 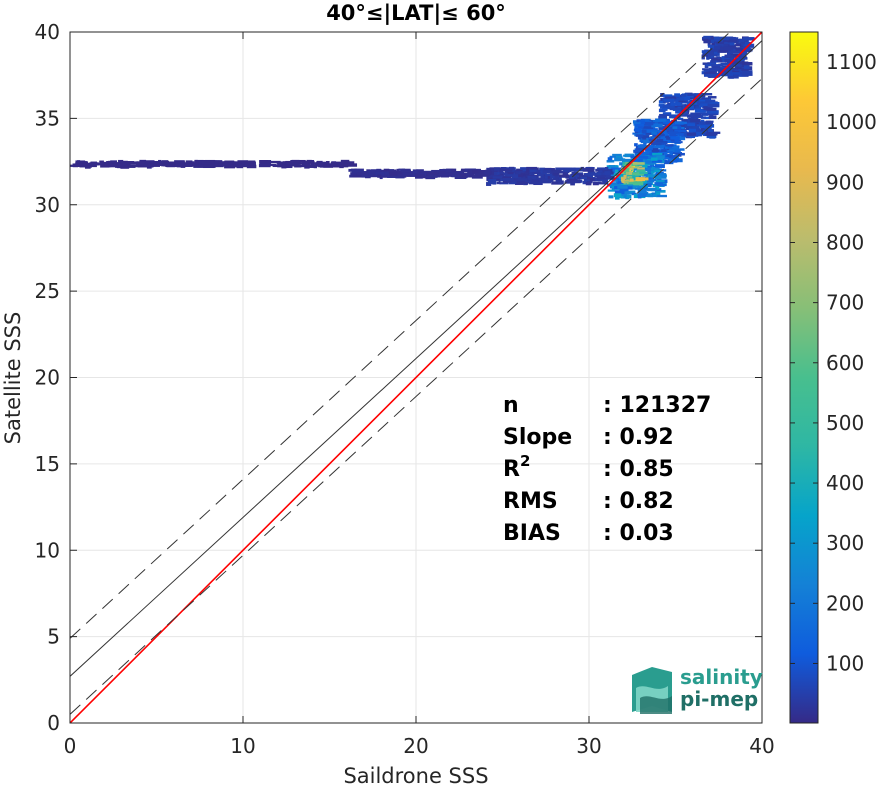 I want to click on x-tick-label: 40, so click(x=761, y=746).